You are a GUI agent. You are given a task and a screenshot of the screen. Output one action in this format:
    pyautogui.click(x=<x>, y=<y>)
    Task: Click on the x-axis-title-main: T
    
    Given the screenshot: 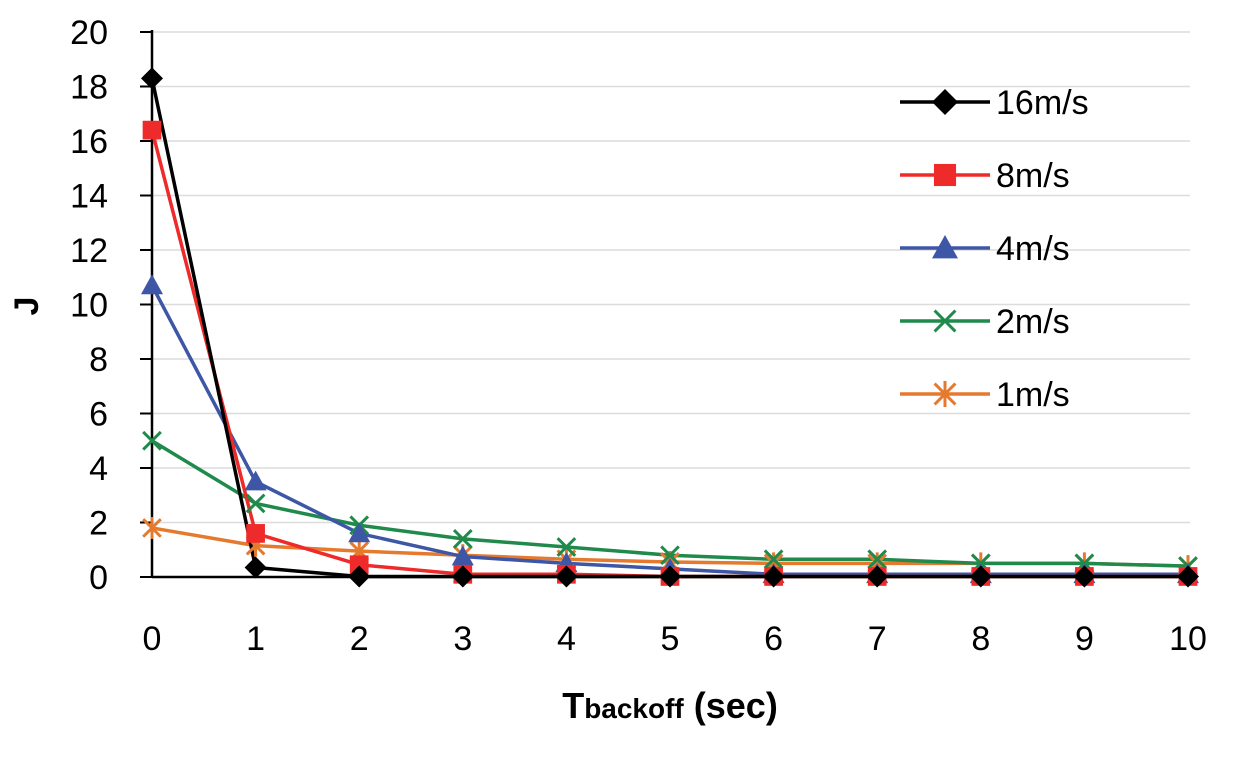 What is the action you would take?
    pyautogui.click(x=573, y=705)
    